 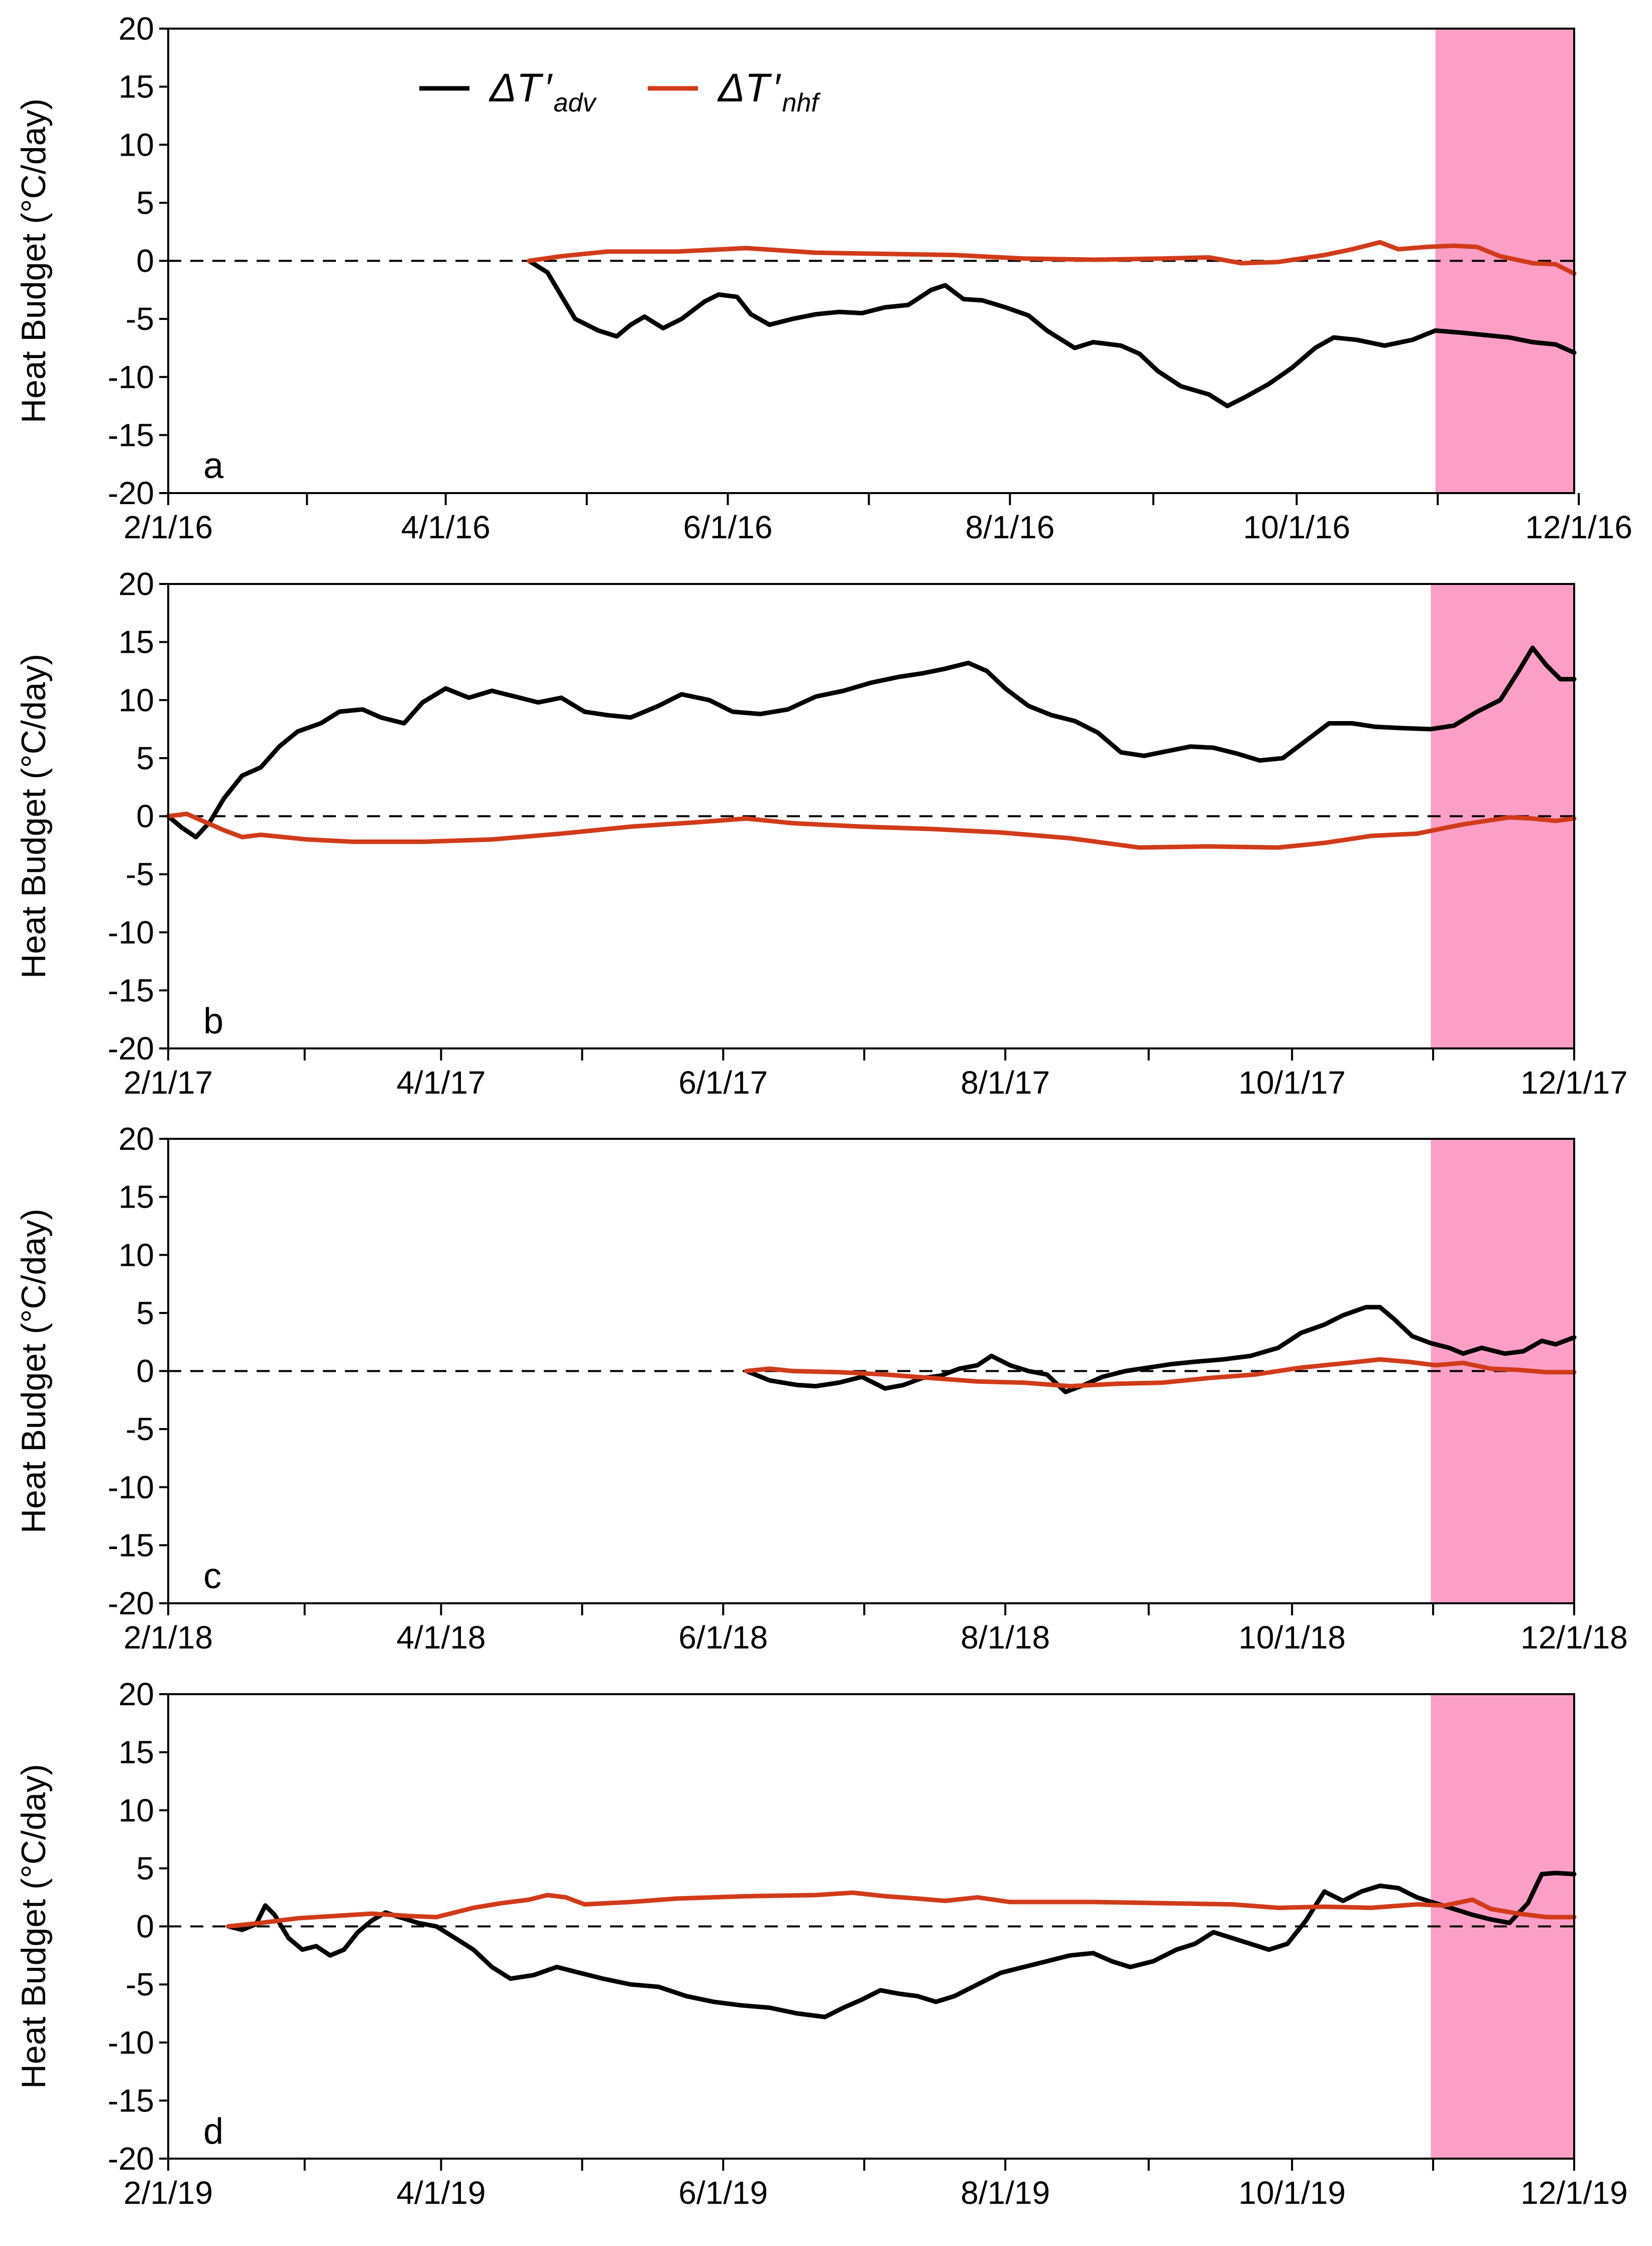 What do you see at coordinates (1292, 2193) in the screenshot?
I see `x-tick-label: 10/1/19` at bounding box center [1292, 2193].